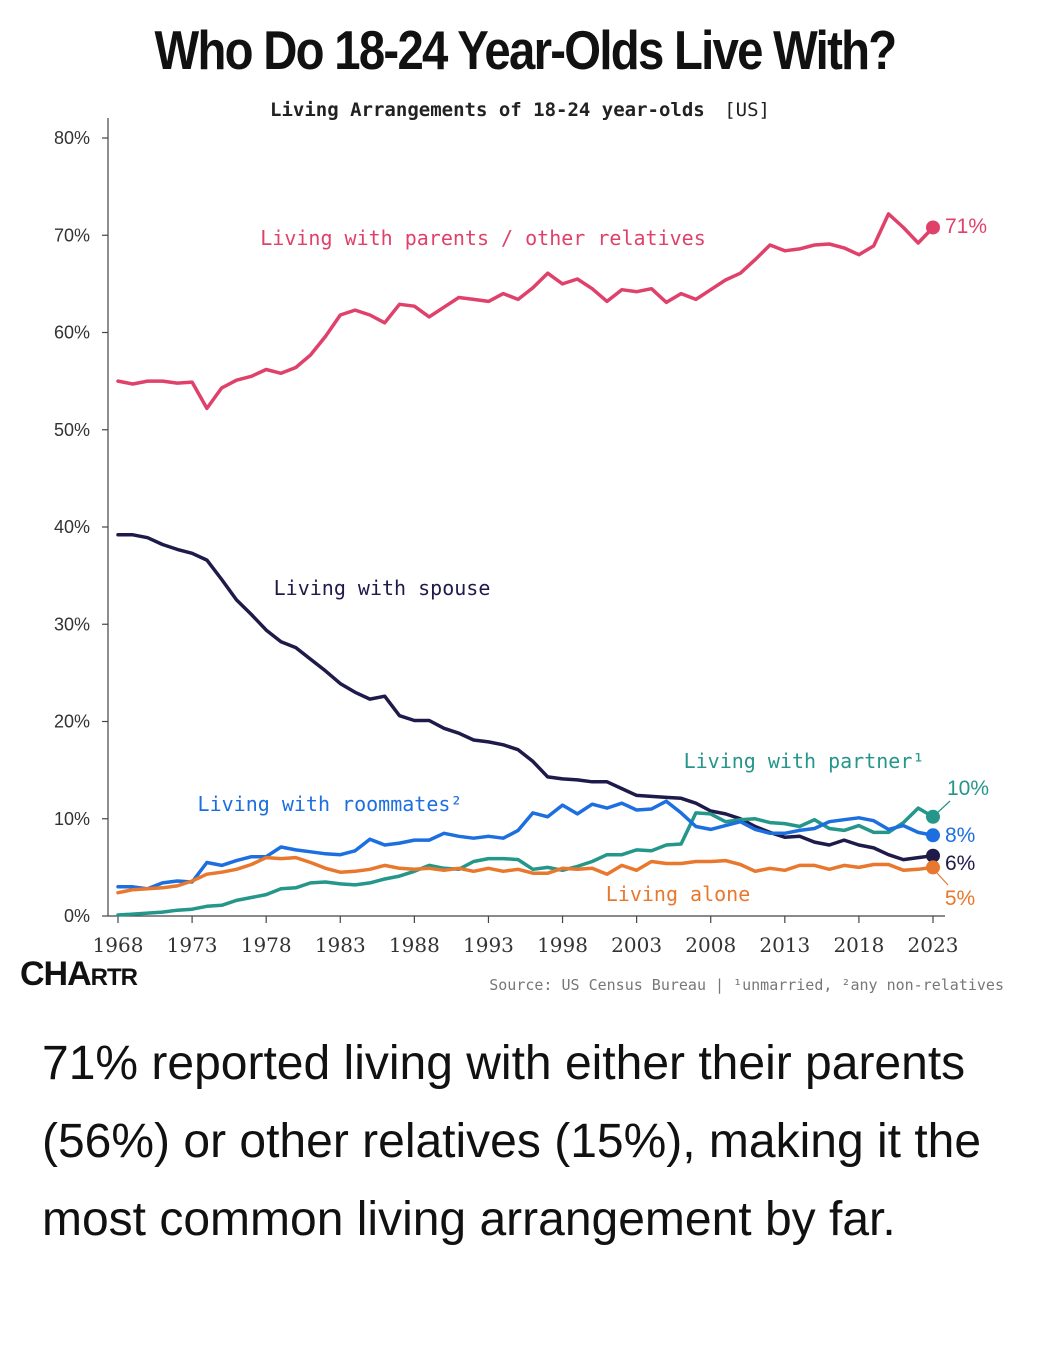  Describe the element at coordinates (968, 788) in the screenshot. I see `series-end-label: 10%` at that location.